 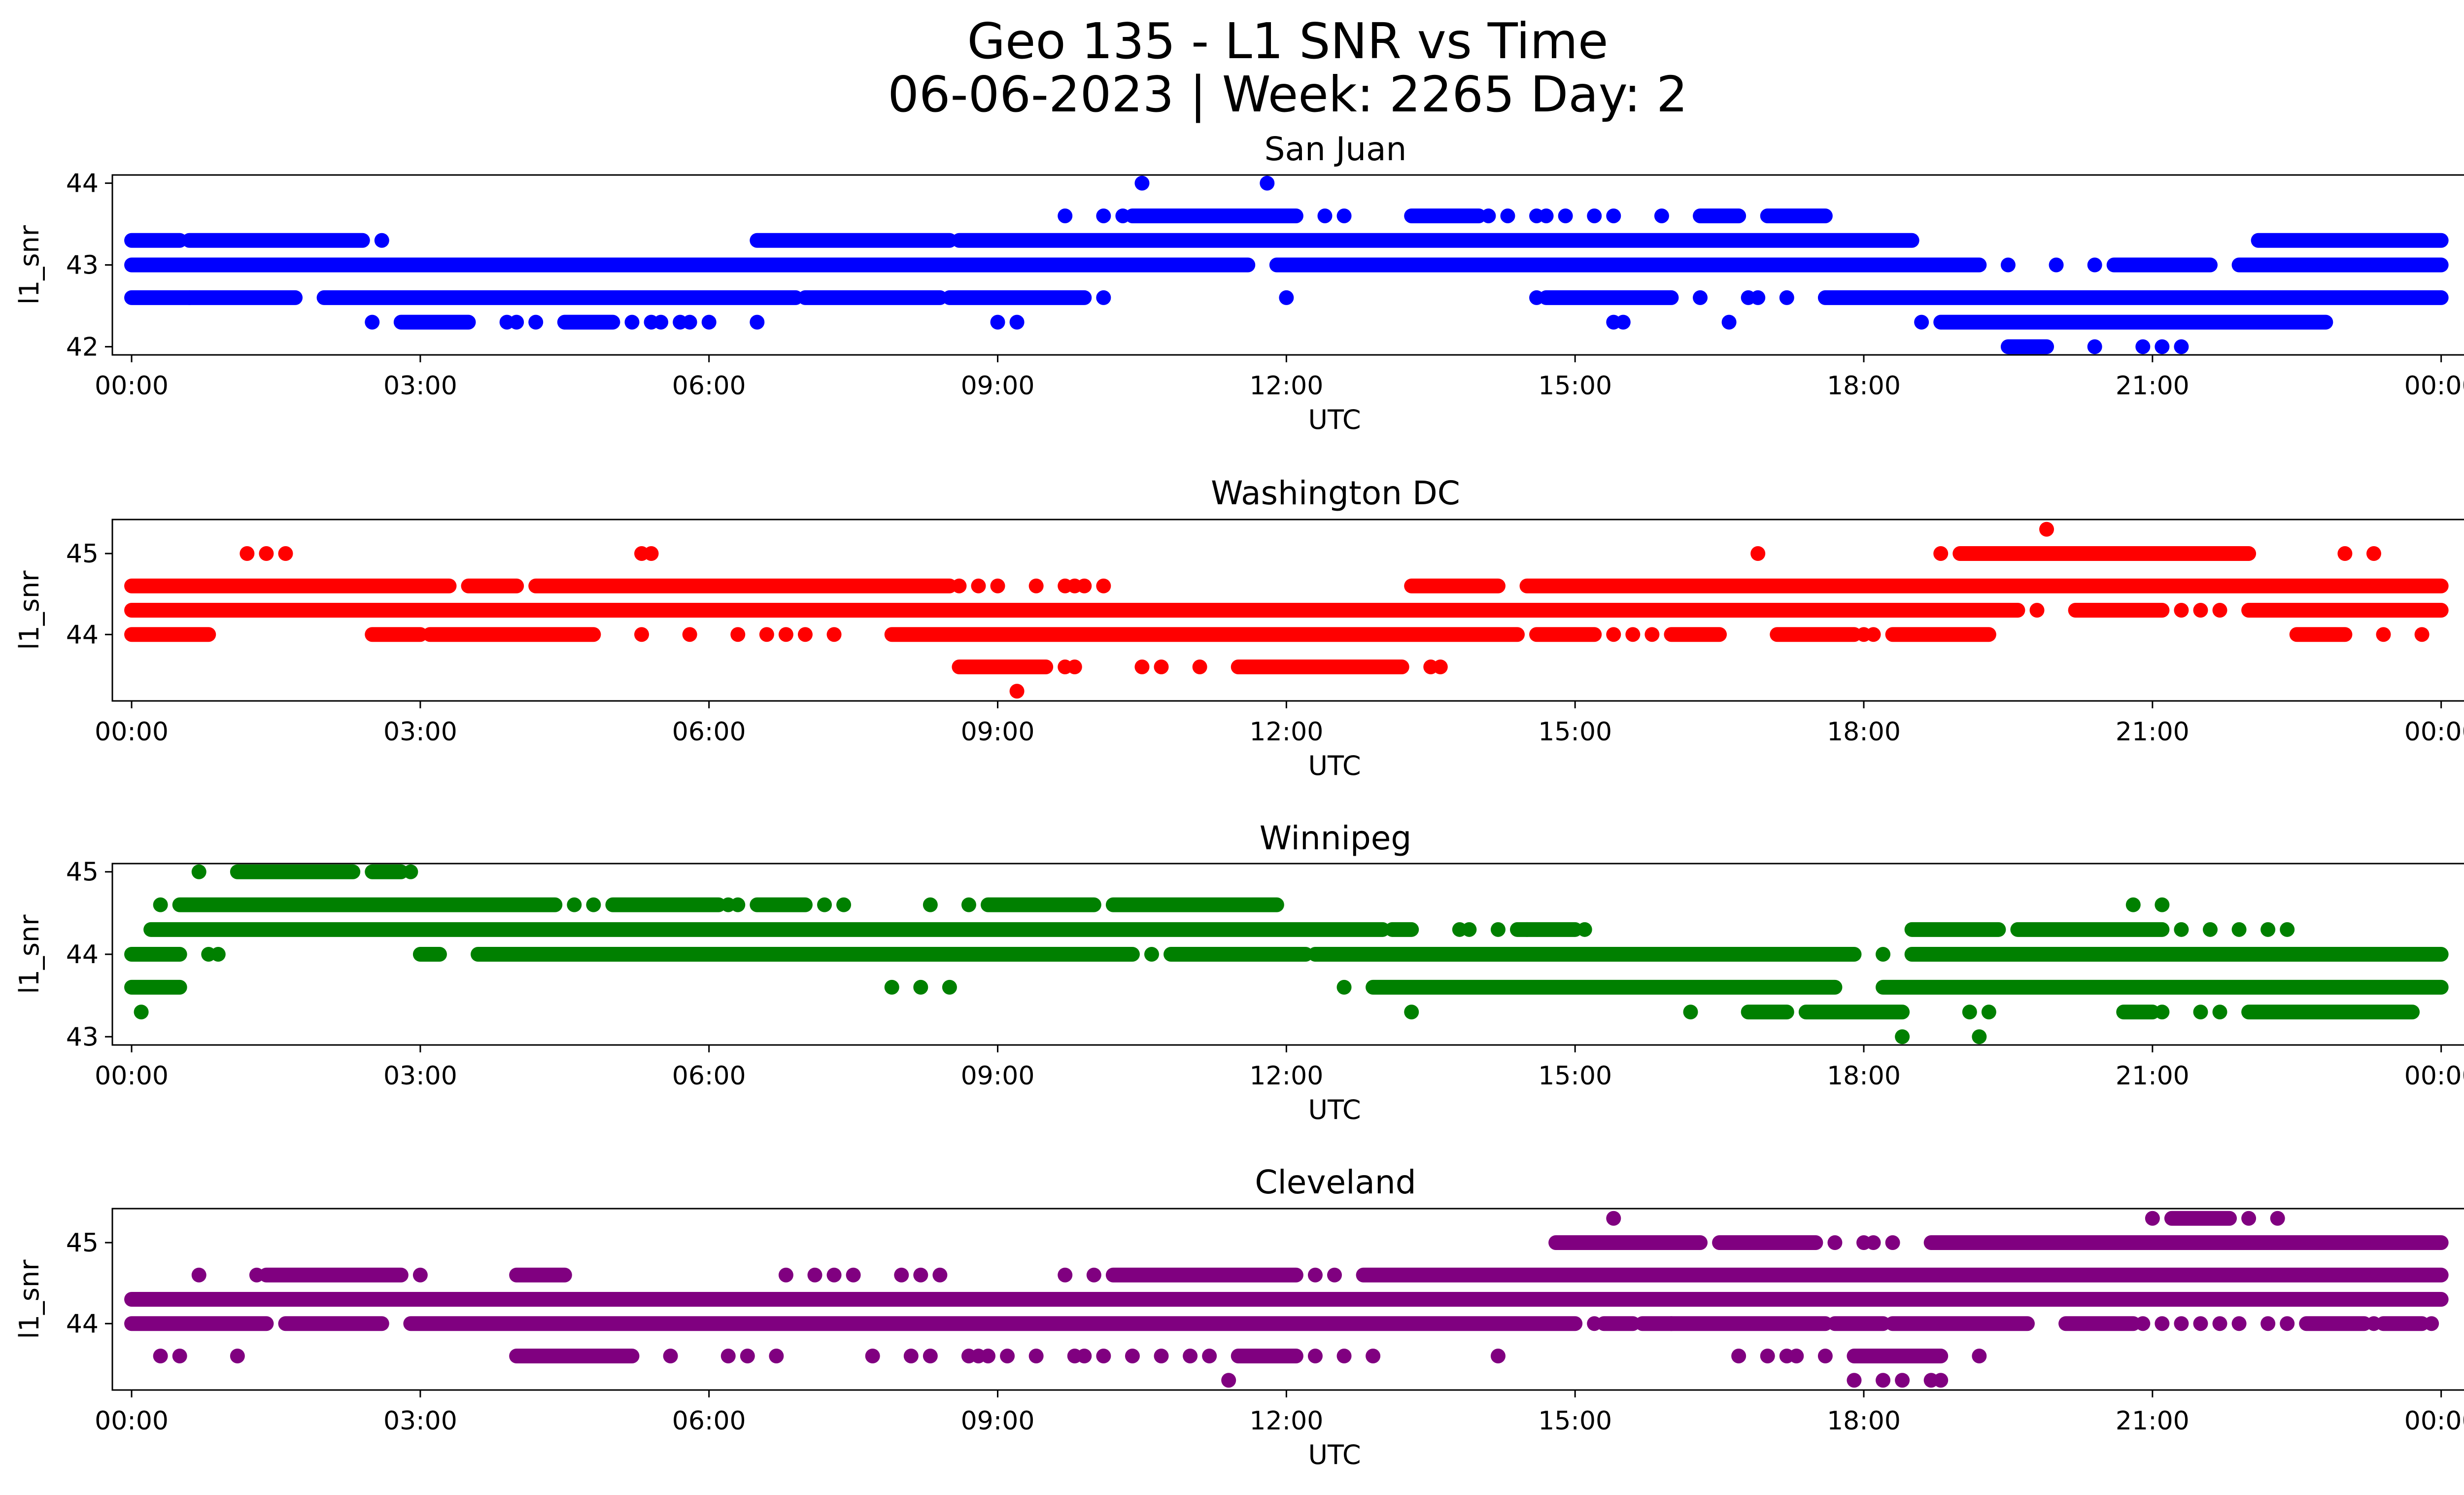 What do you see at coordinates (1335, 493) in the screenshot?
I see `subplot-title-washington-dc: Washington DC` at bounding box center [1335, 493].